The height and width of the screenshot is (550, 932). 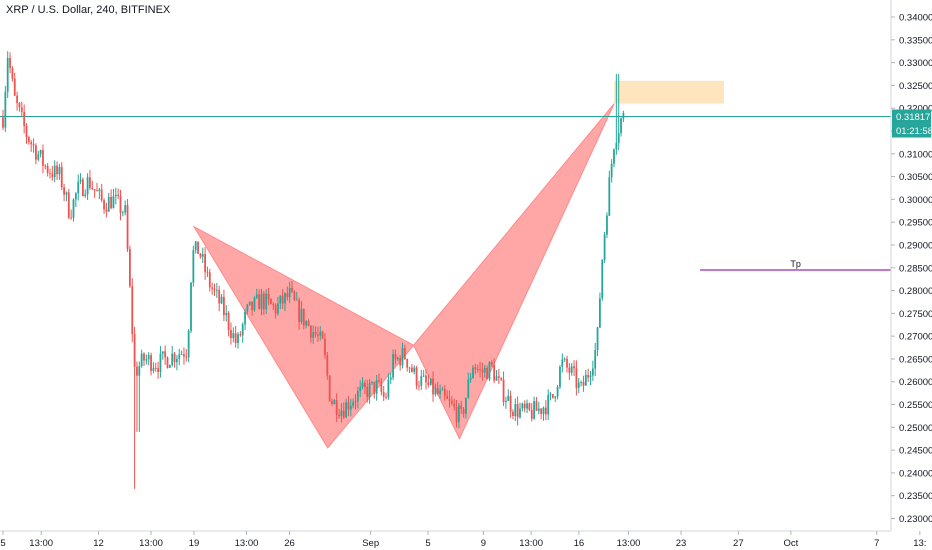 What do you see at coordinates (915, 86) in the screenshot?
I see `y-tick-label: 0.32500` at bounding box center [915, 86].